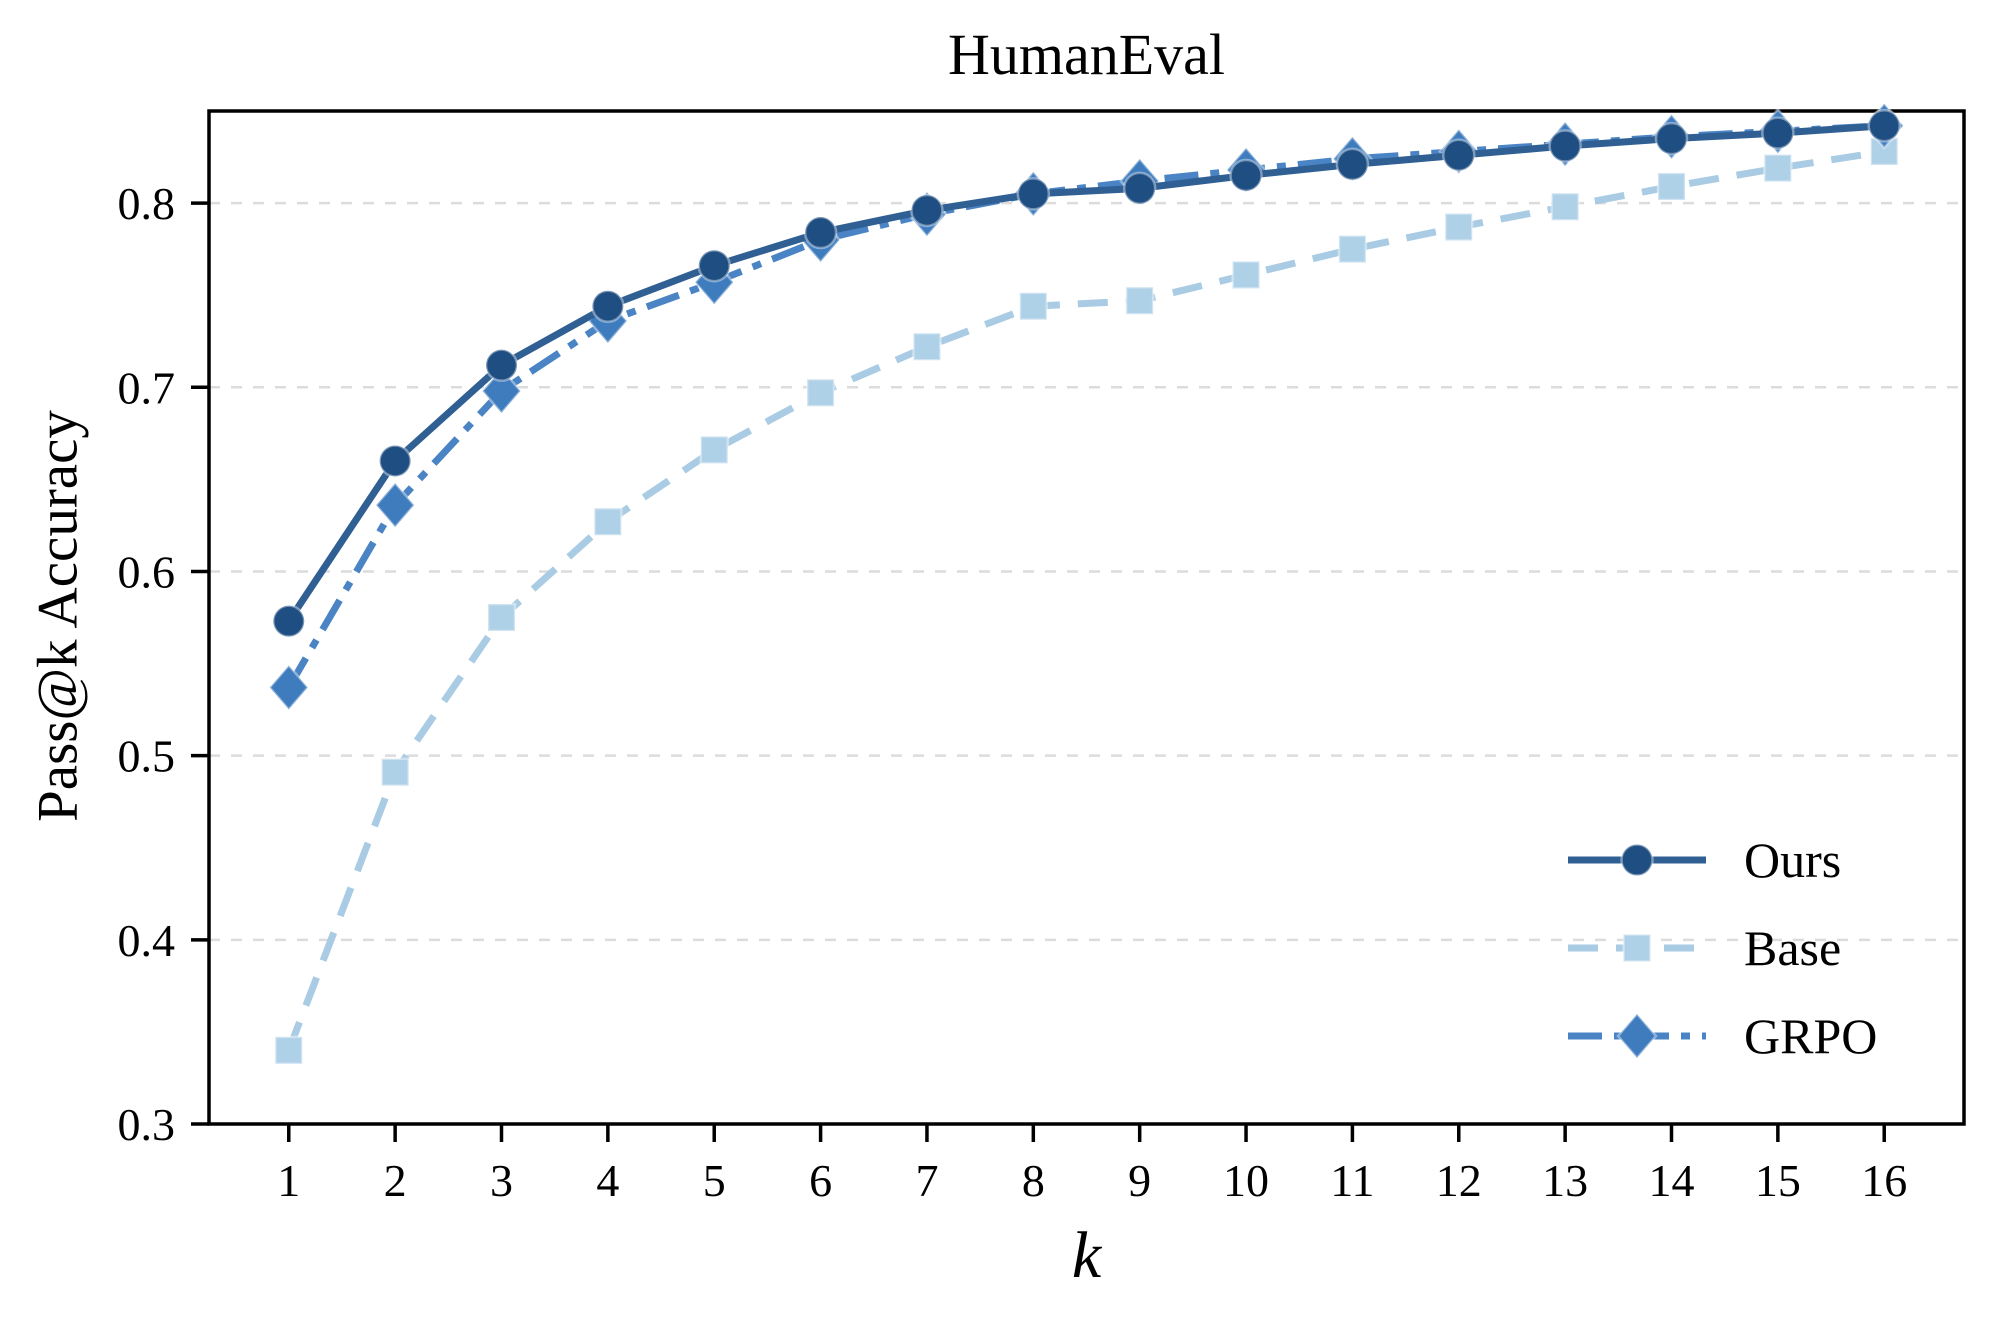 Image resolution: width=2000 pixels, height=1320 pixels. I want to click on x-tick-label: 3, so click(501, 1180).